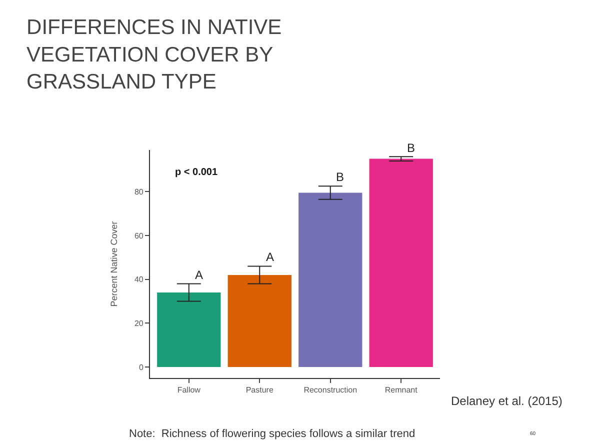  I want to click on y-tick-label: 20, so click(139, 323).